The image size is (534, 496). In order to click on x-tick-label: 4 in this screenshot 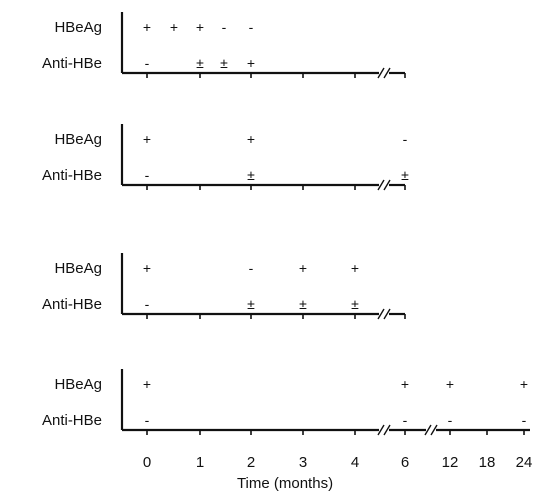, I will do `click(355, 462)`.